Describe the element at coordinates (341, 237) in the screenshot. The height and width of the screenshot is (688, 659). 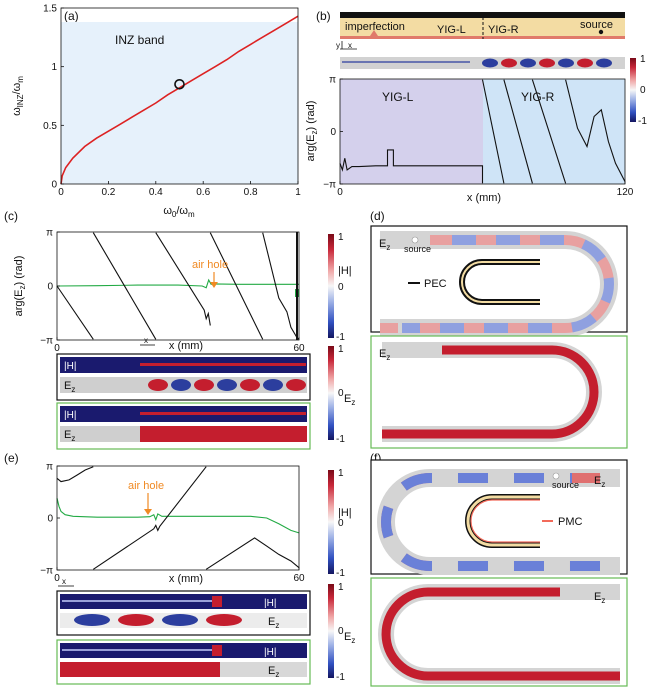
I see `colorbar-h-c-tick-high: 1` at that location.